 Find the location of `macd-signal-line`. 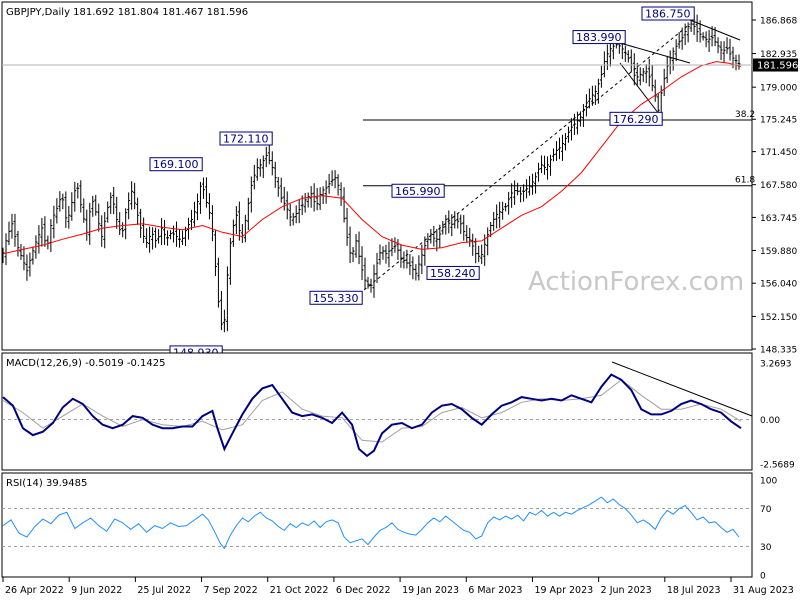

macd-signal-line is located at coordinates (372, 411).